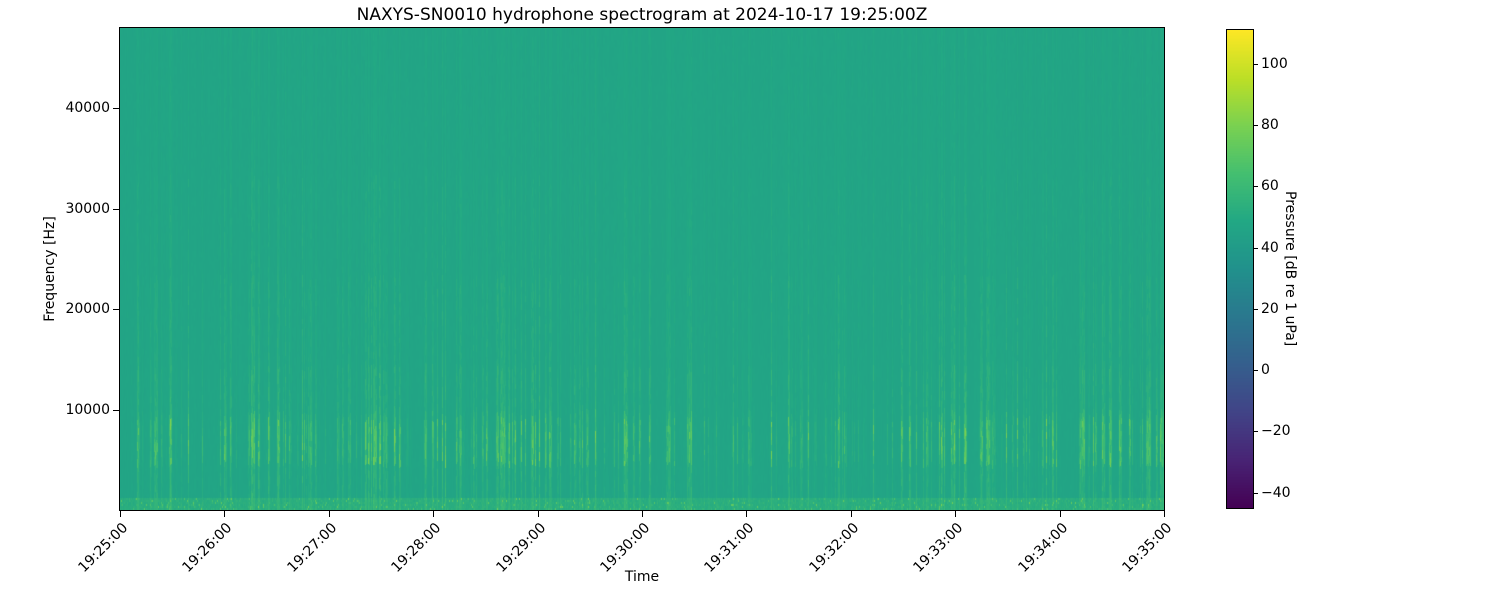  What do you see at coordinates (207, 548) in the screenshot?
I see `x-tick-label: 19:26:00` at bounding box center [207, 548].